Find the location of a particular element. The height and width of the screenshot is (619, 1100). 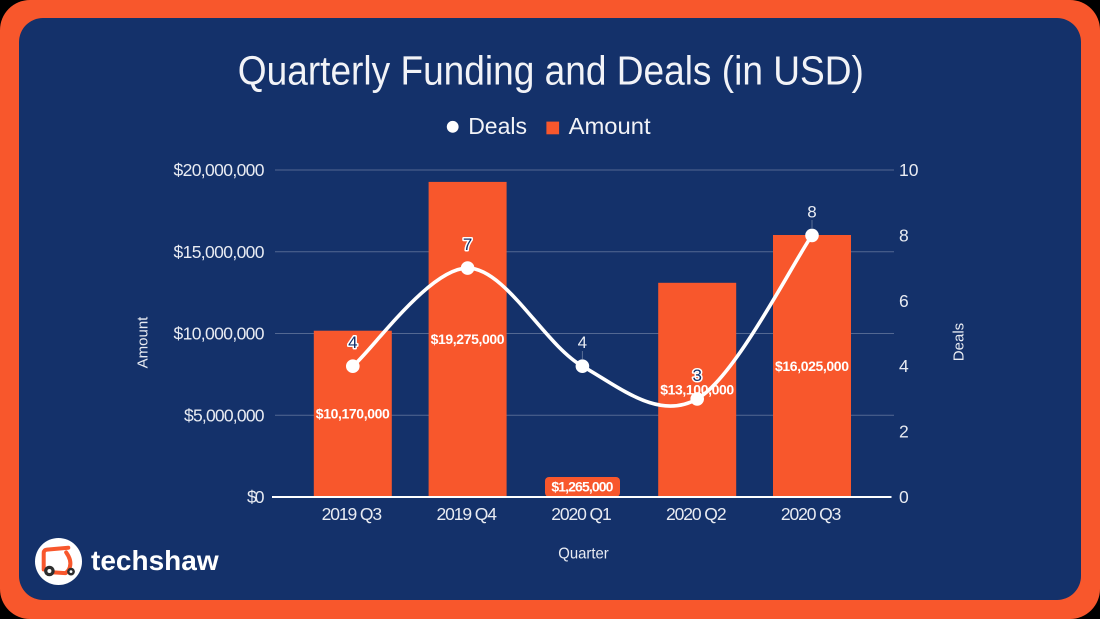

svg-text: $13,100,000 is located at coordinates (697, 390).